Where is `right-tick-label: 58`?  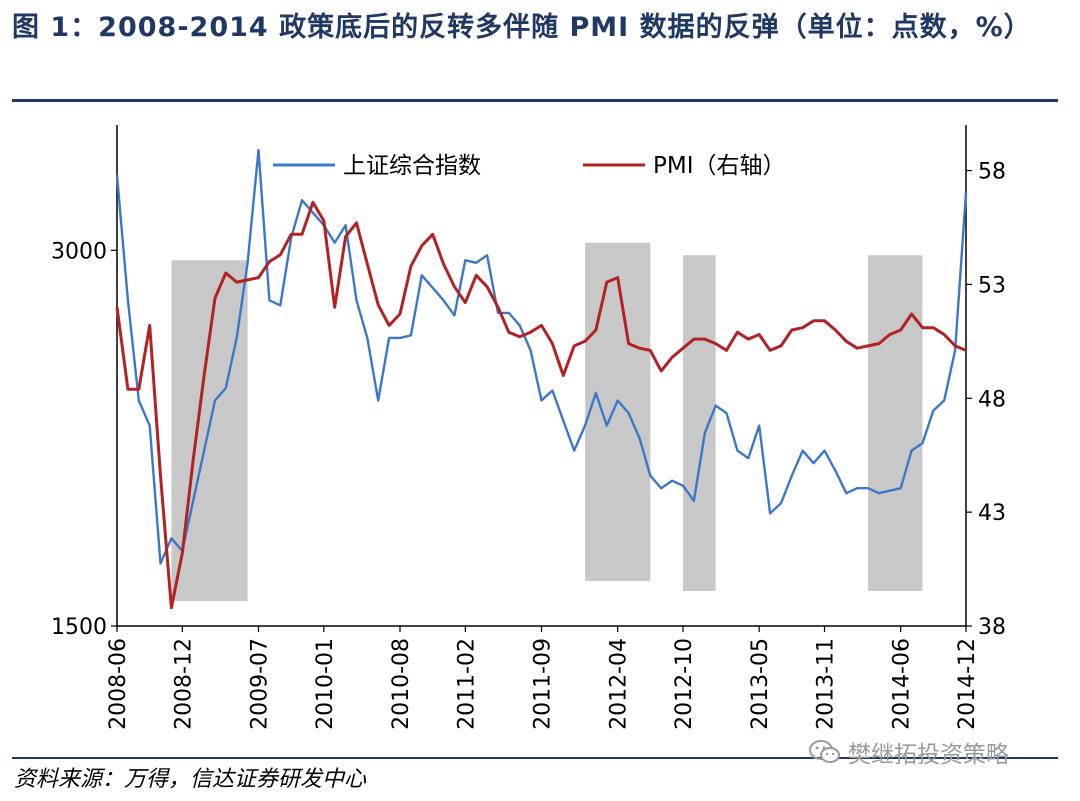 right-tick-label: 58 is located at coordinates (992, 172).